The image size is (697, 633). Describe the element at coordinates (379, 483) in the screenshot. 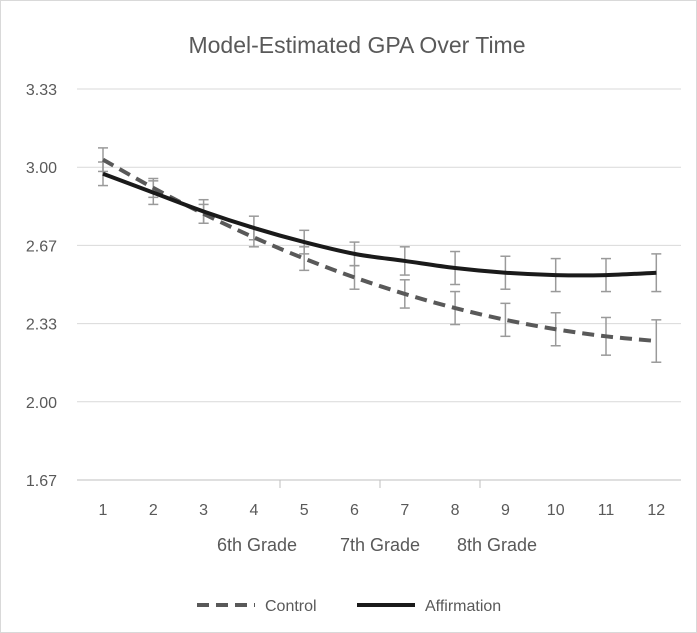

I see `x-axis` at that location.